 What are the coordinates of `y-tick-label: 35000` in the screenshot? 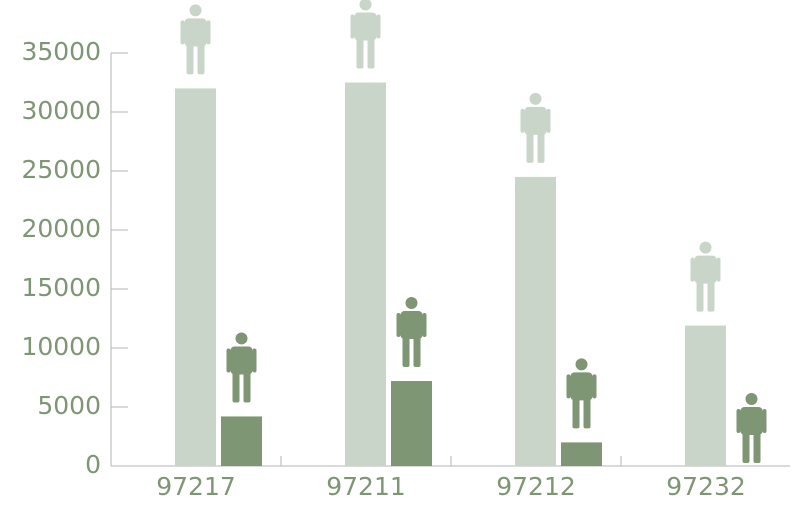 It's located at (61, 51).